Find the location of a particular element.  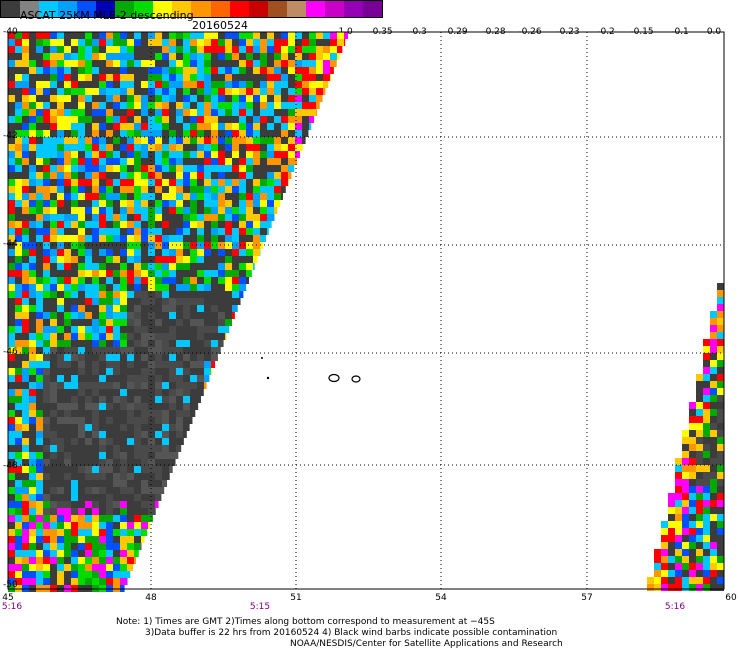

color-scale-bar is located at coordinates (191, 9).